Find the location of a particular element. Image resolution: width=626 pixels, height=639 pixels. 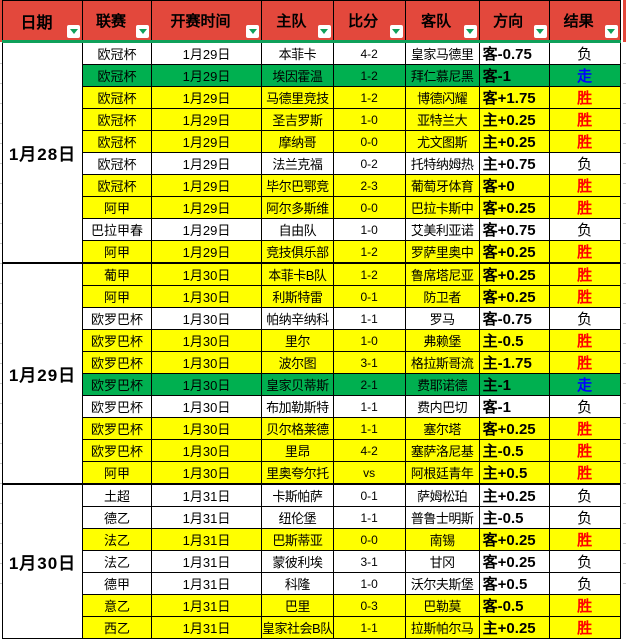

home-cell: 巴里 is located at coordinates (297, 605).